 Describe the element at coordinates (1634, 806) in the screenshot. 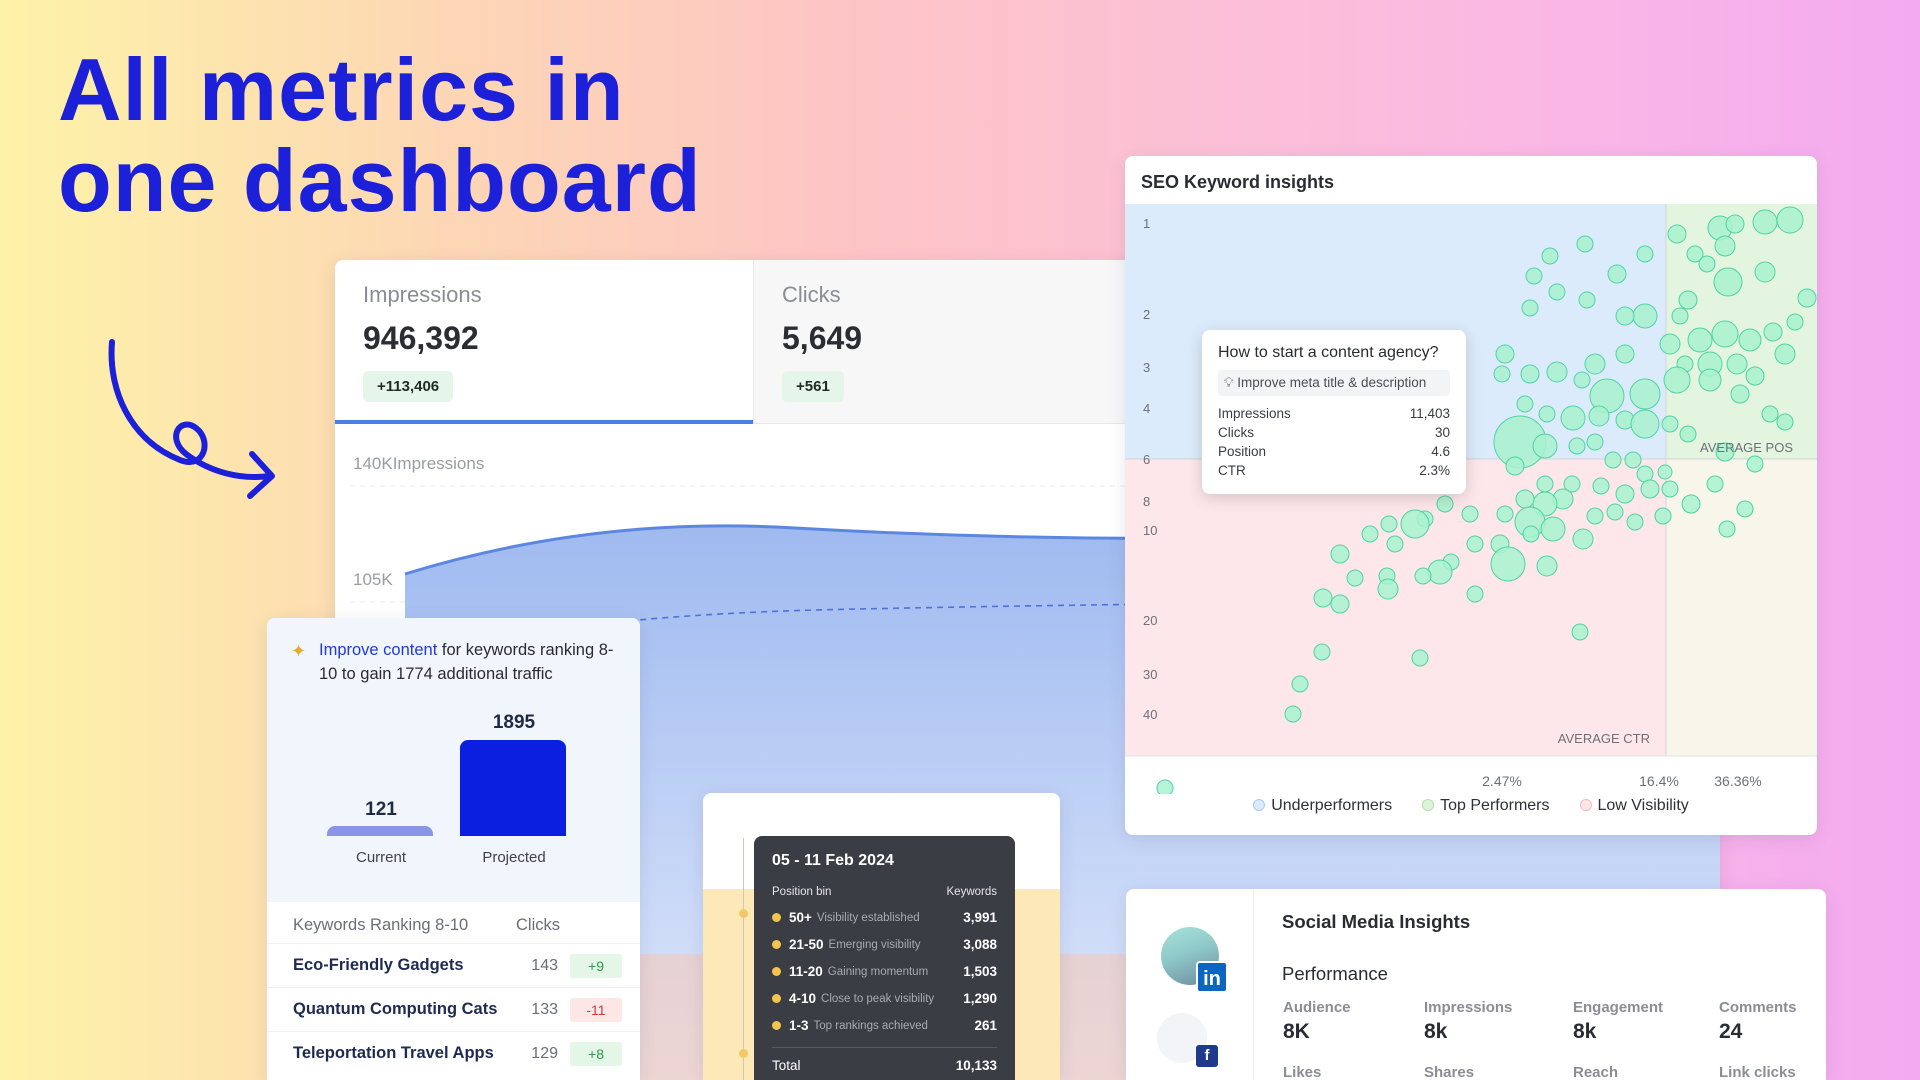

I see `legend-low-visibility: Low Visibility` at that location.